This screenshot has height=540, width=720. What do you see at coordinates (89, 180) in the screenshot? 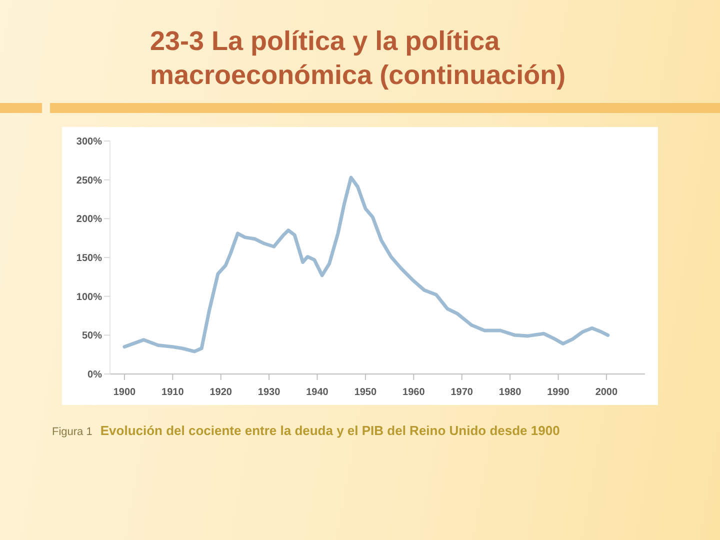
I see `y-tick-label: 250%` at bounding box center [89, 180].